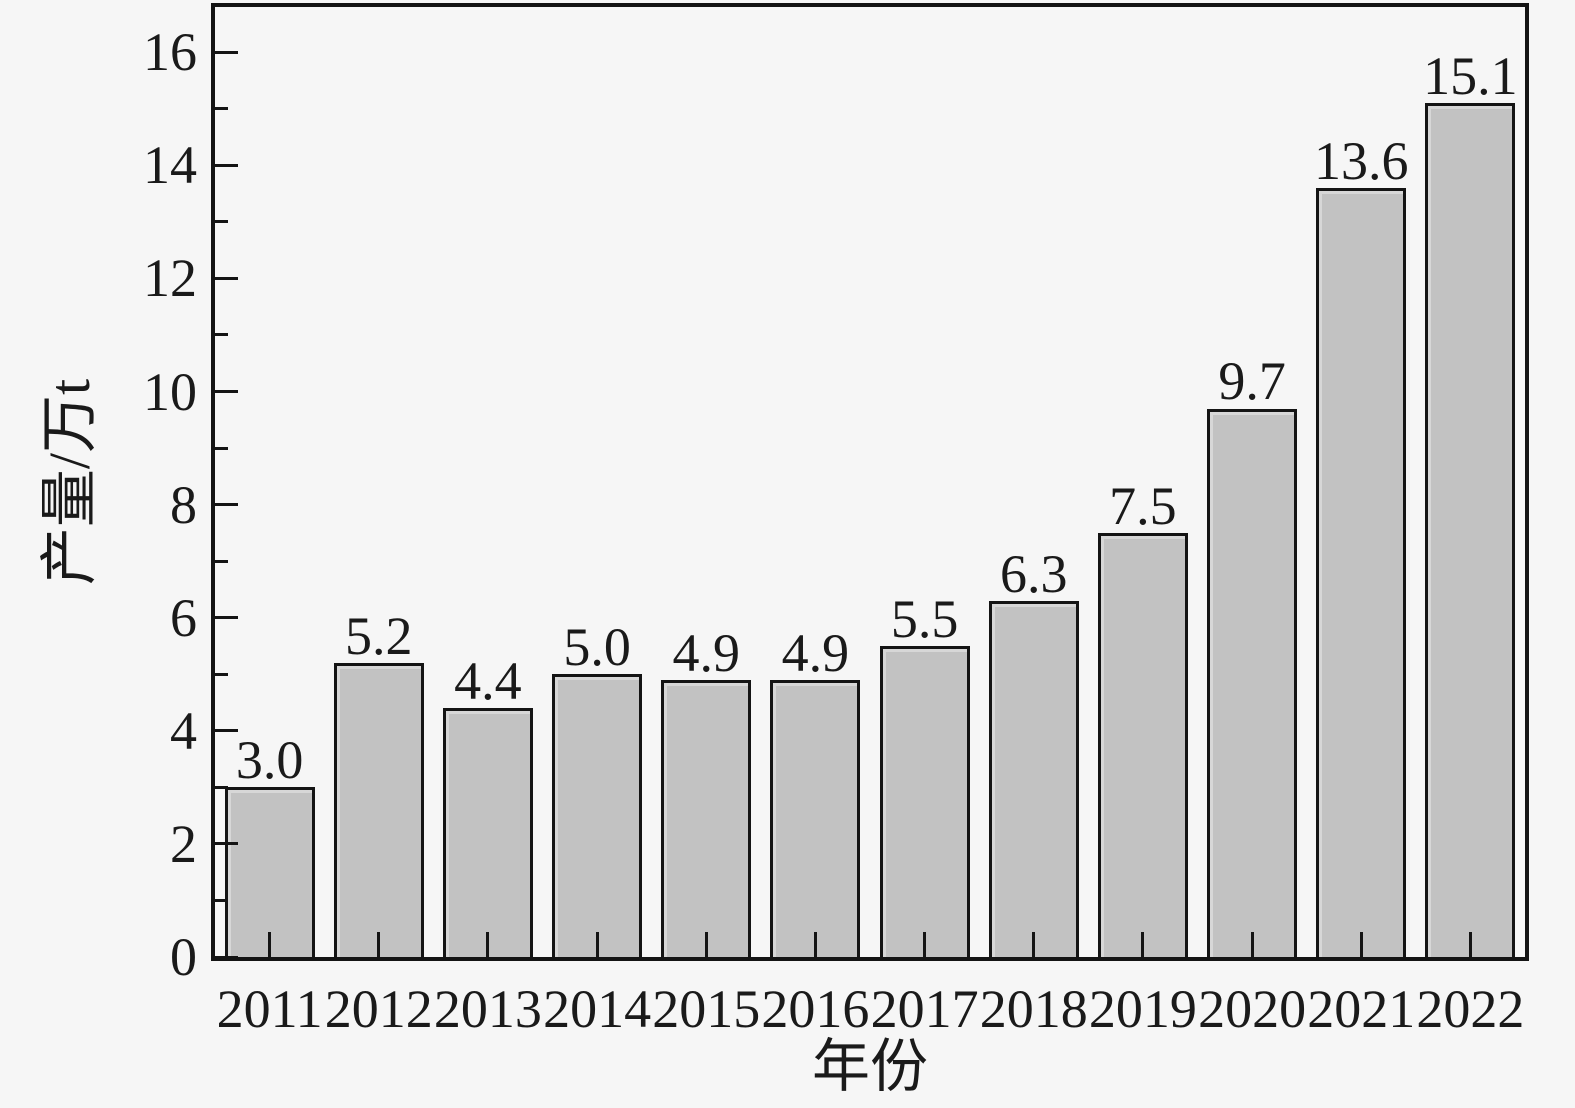  What do you see at coordinates (597, 647) in the screenshot?
I see `bar-value-label: 5.0` at bounding box center [597, 647].